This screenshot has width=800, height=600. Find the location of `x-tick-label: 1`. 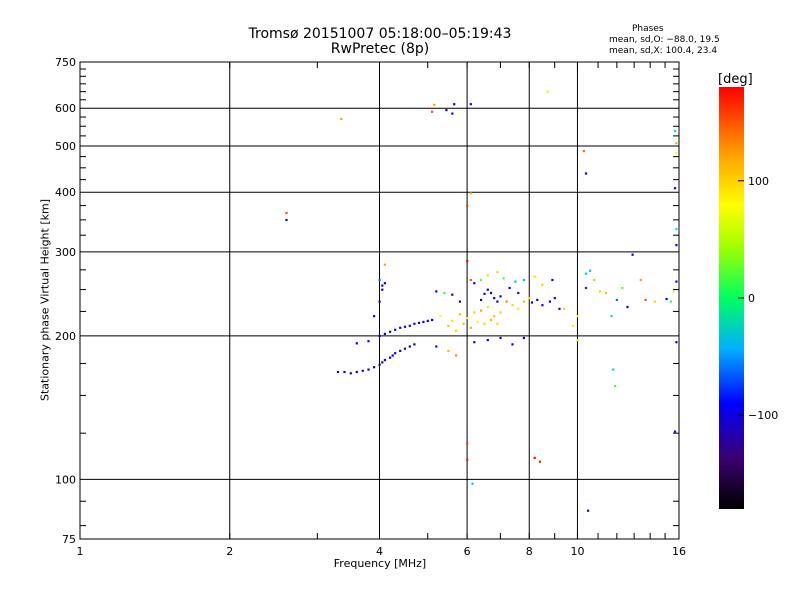

x-tick-label: 1 is located at coordinates (80, 551).